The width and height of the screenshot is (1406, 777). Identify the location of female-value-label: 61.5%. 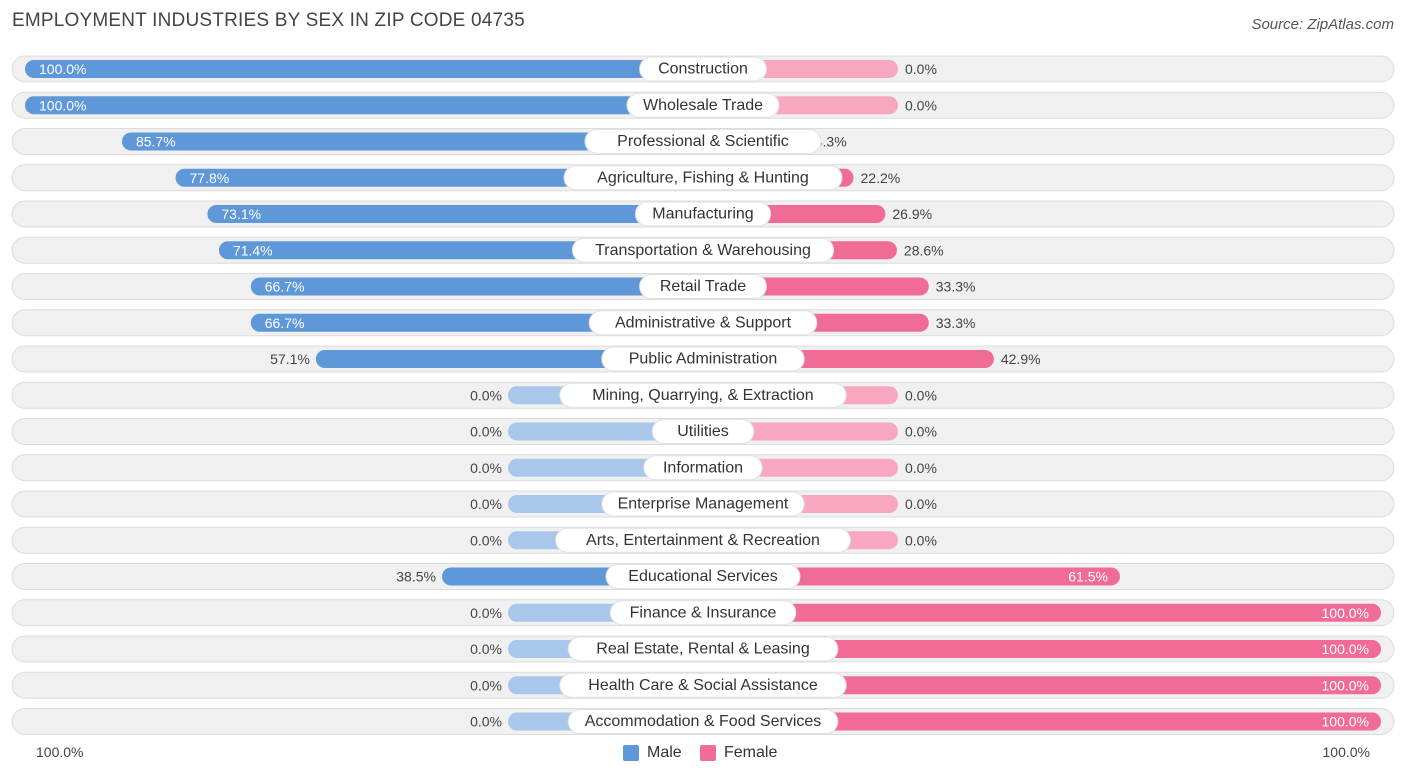
(1088, 577).